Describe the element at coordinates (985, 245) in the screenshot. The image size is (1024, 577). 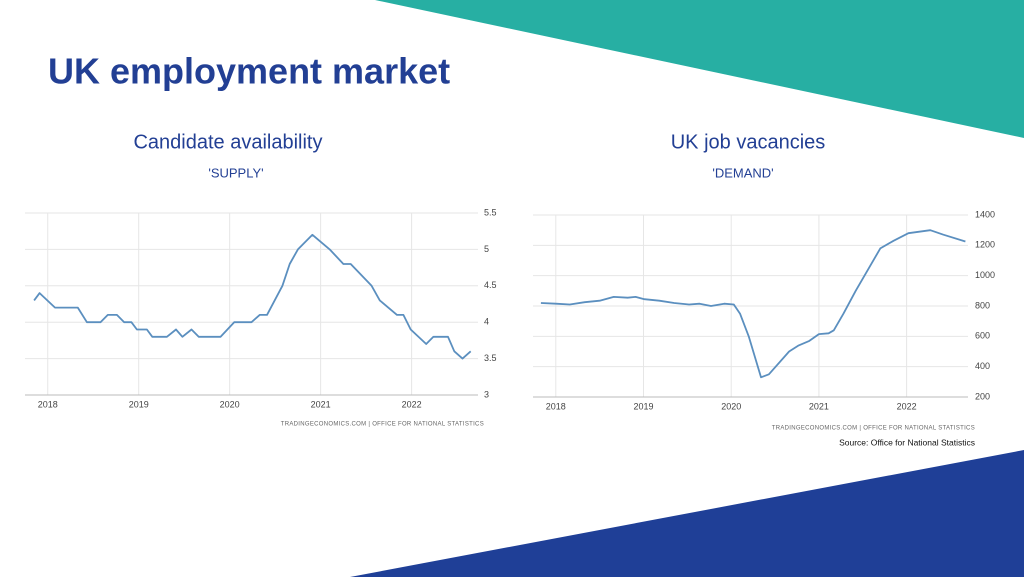
I see `y-tick-label: 1200` at that location.